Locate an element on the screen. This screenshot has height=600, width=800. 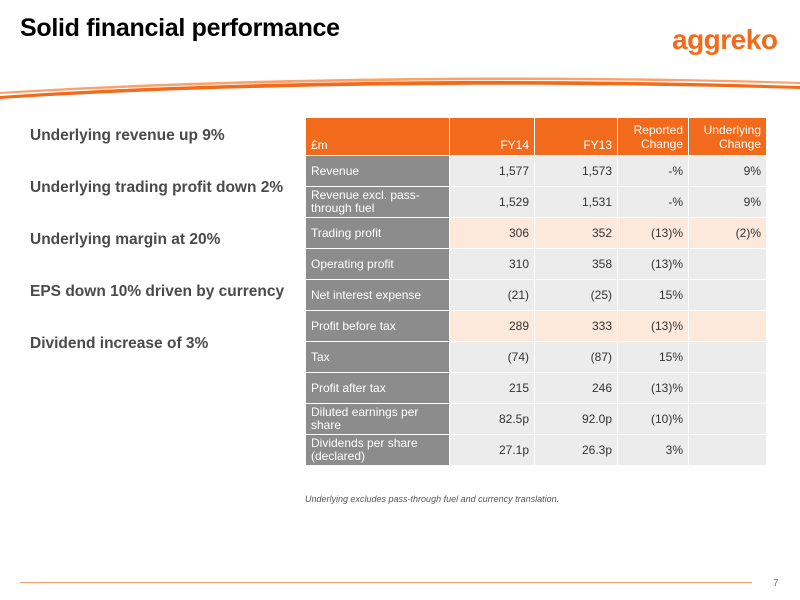
cell-fy14: 1,577 is located at coordinates (492, 171).